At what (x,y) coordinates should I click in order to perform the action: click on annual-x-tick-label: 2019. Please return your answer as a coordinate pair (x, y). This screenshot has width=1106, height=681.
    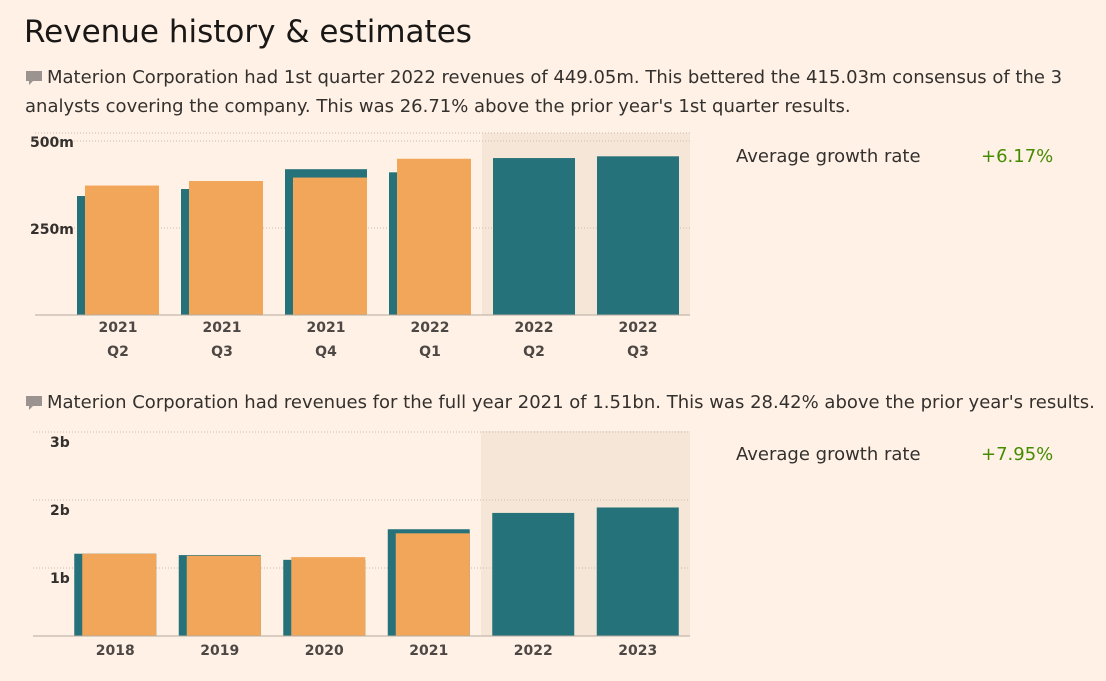
    Looking at the image, I should click on (219, 651).